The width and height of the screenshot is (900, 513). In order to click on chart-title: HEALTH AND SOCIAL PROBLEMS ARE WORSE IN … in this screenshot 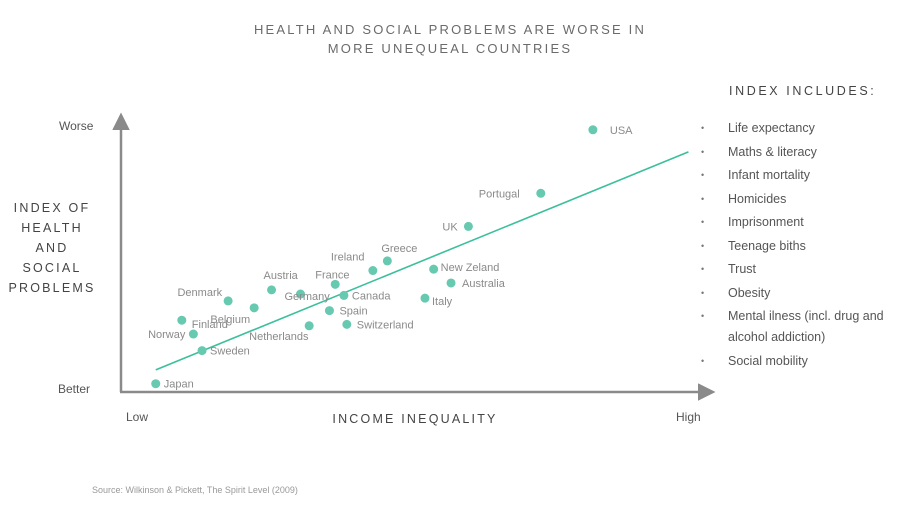, I will do `click(450, 39)`.